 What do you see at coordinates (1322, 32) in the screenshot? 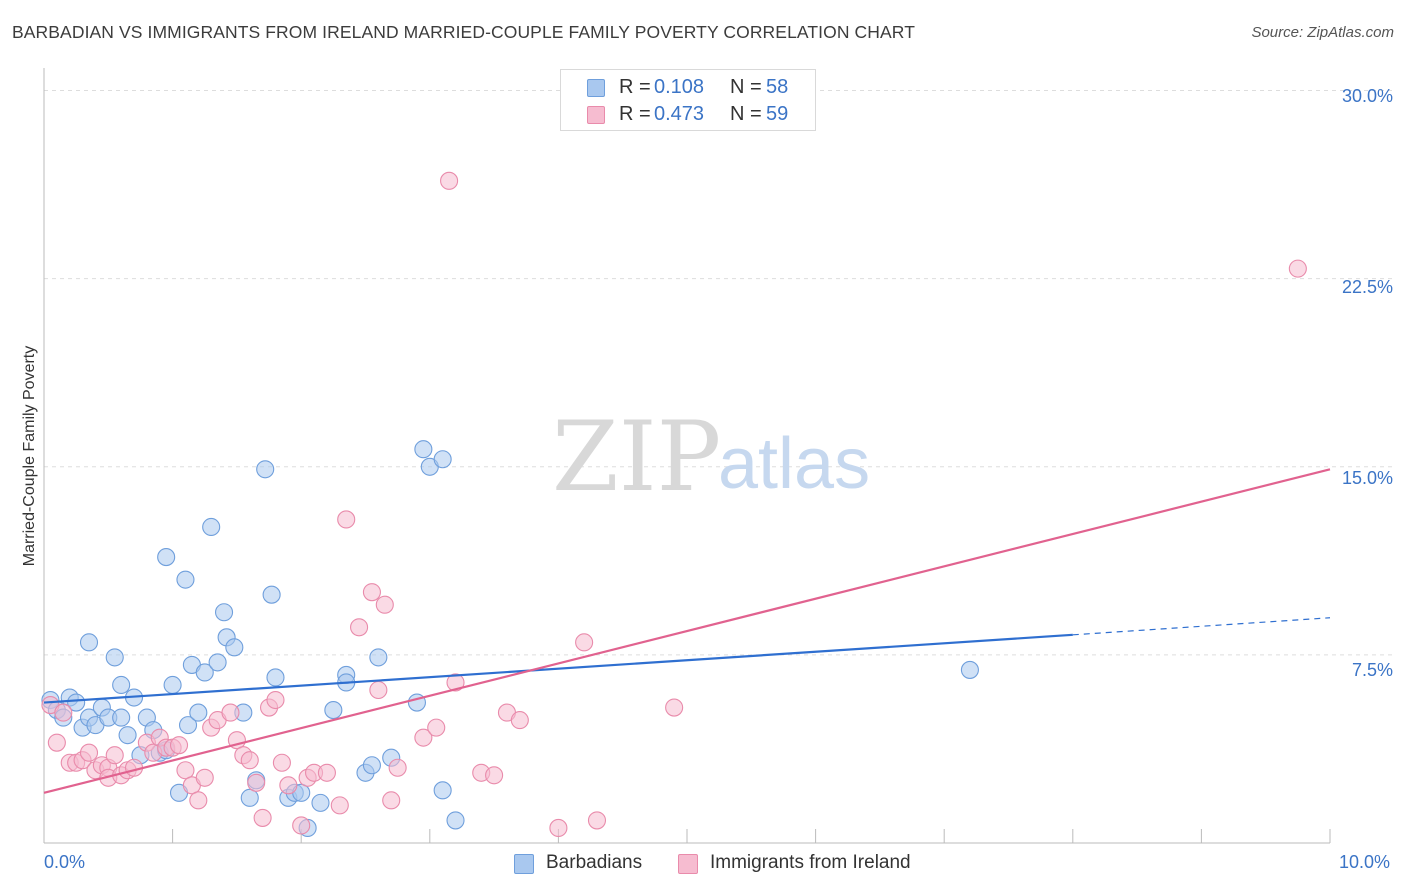
I see `source-label: Source: ZipAtlas.com` at bounding box center [1322, 32].